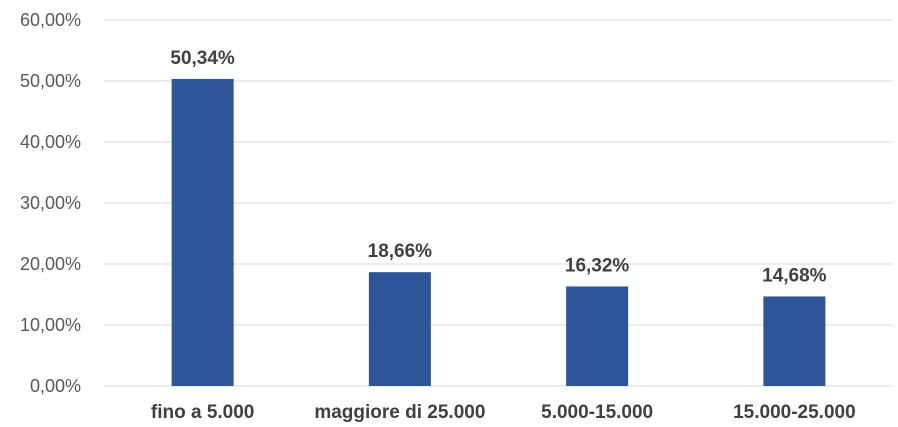 Image resolution: width=898 pixels, height=427 pixels. What do you see at coordinates (794, 412) in the screenshot?
I see `x-category-label: 15.000-25.000` at bounding box center [794, 412].